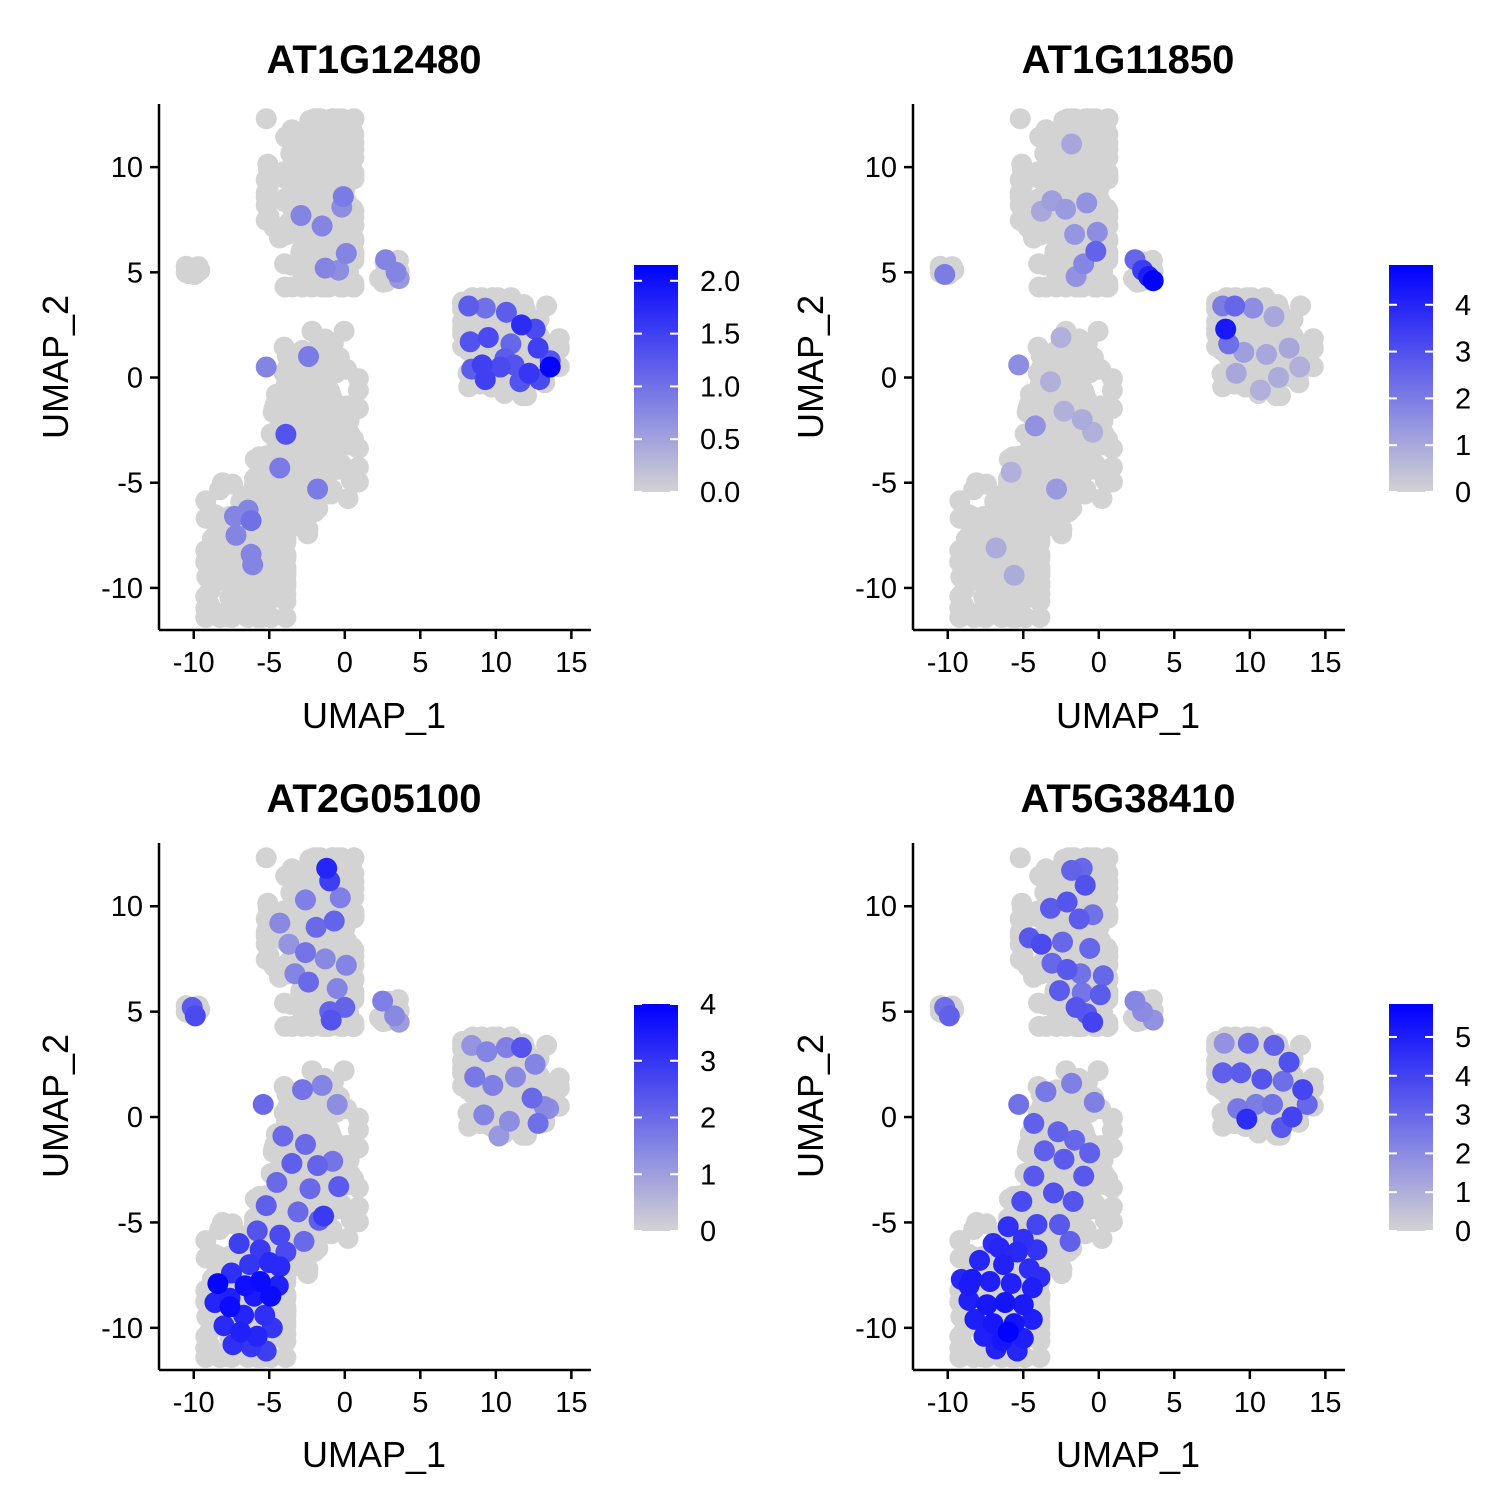  Describe the element at coordinates (496, 663) in the screenshot. I see `x-tick-label: 10` at that location.